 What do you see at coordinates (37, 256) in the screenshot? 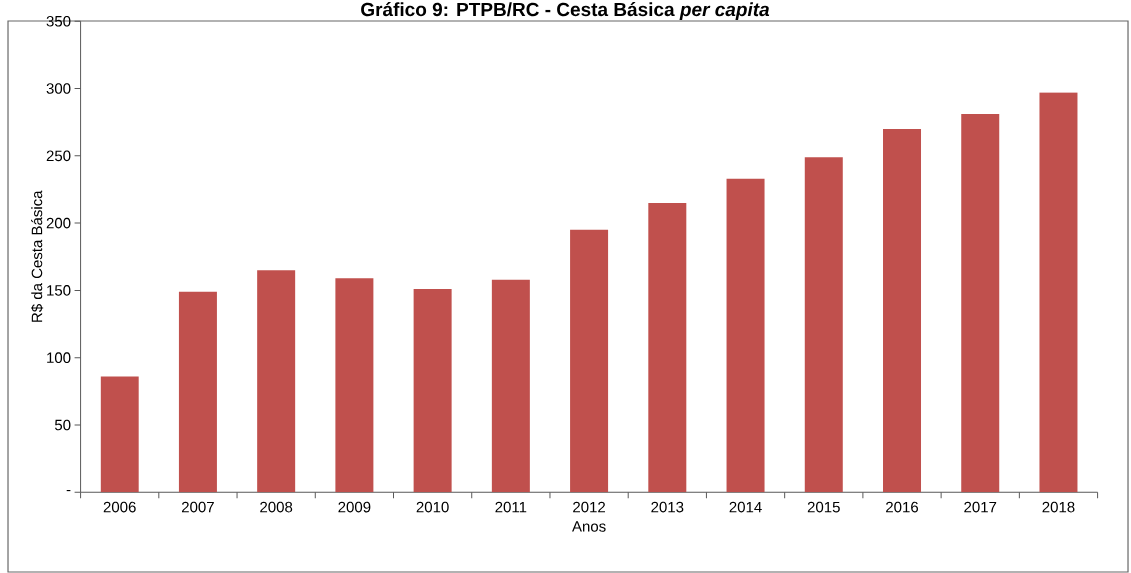
I see `y-axis-title: R$ da Cesta Básica` at bounding box center [37, 256].